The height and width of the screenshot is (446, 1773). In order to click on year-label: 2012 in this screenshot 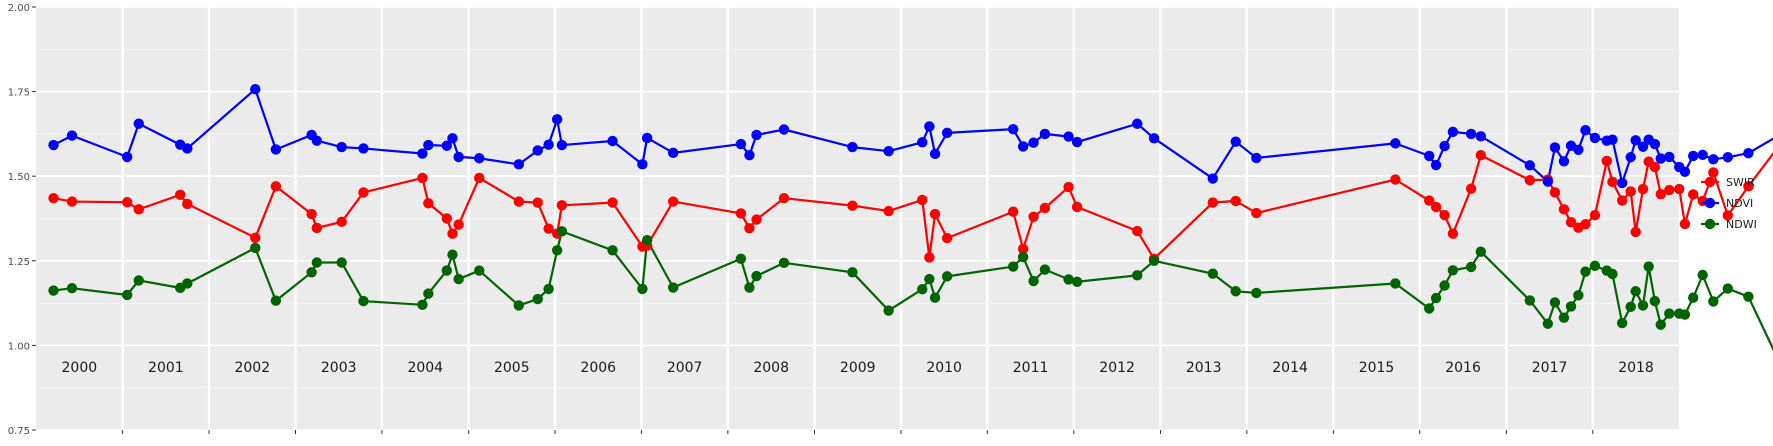, I will do `click(1117, 368)`.